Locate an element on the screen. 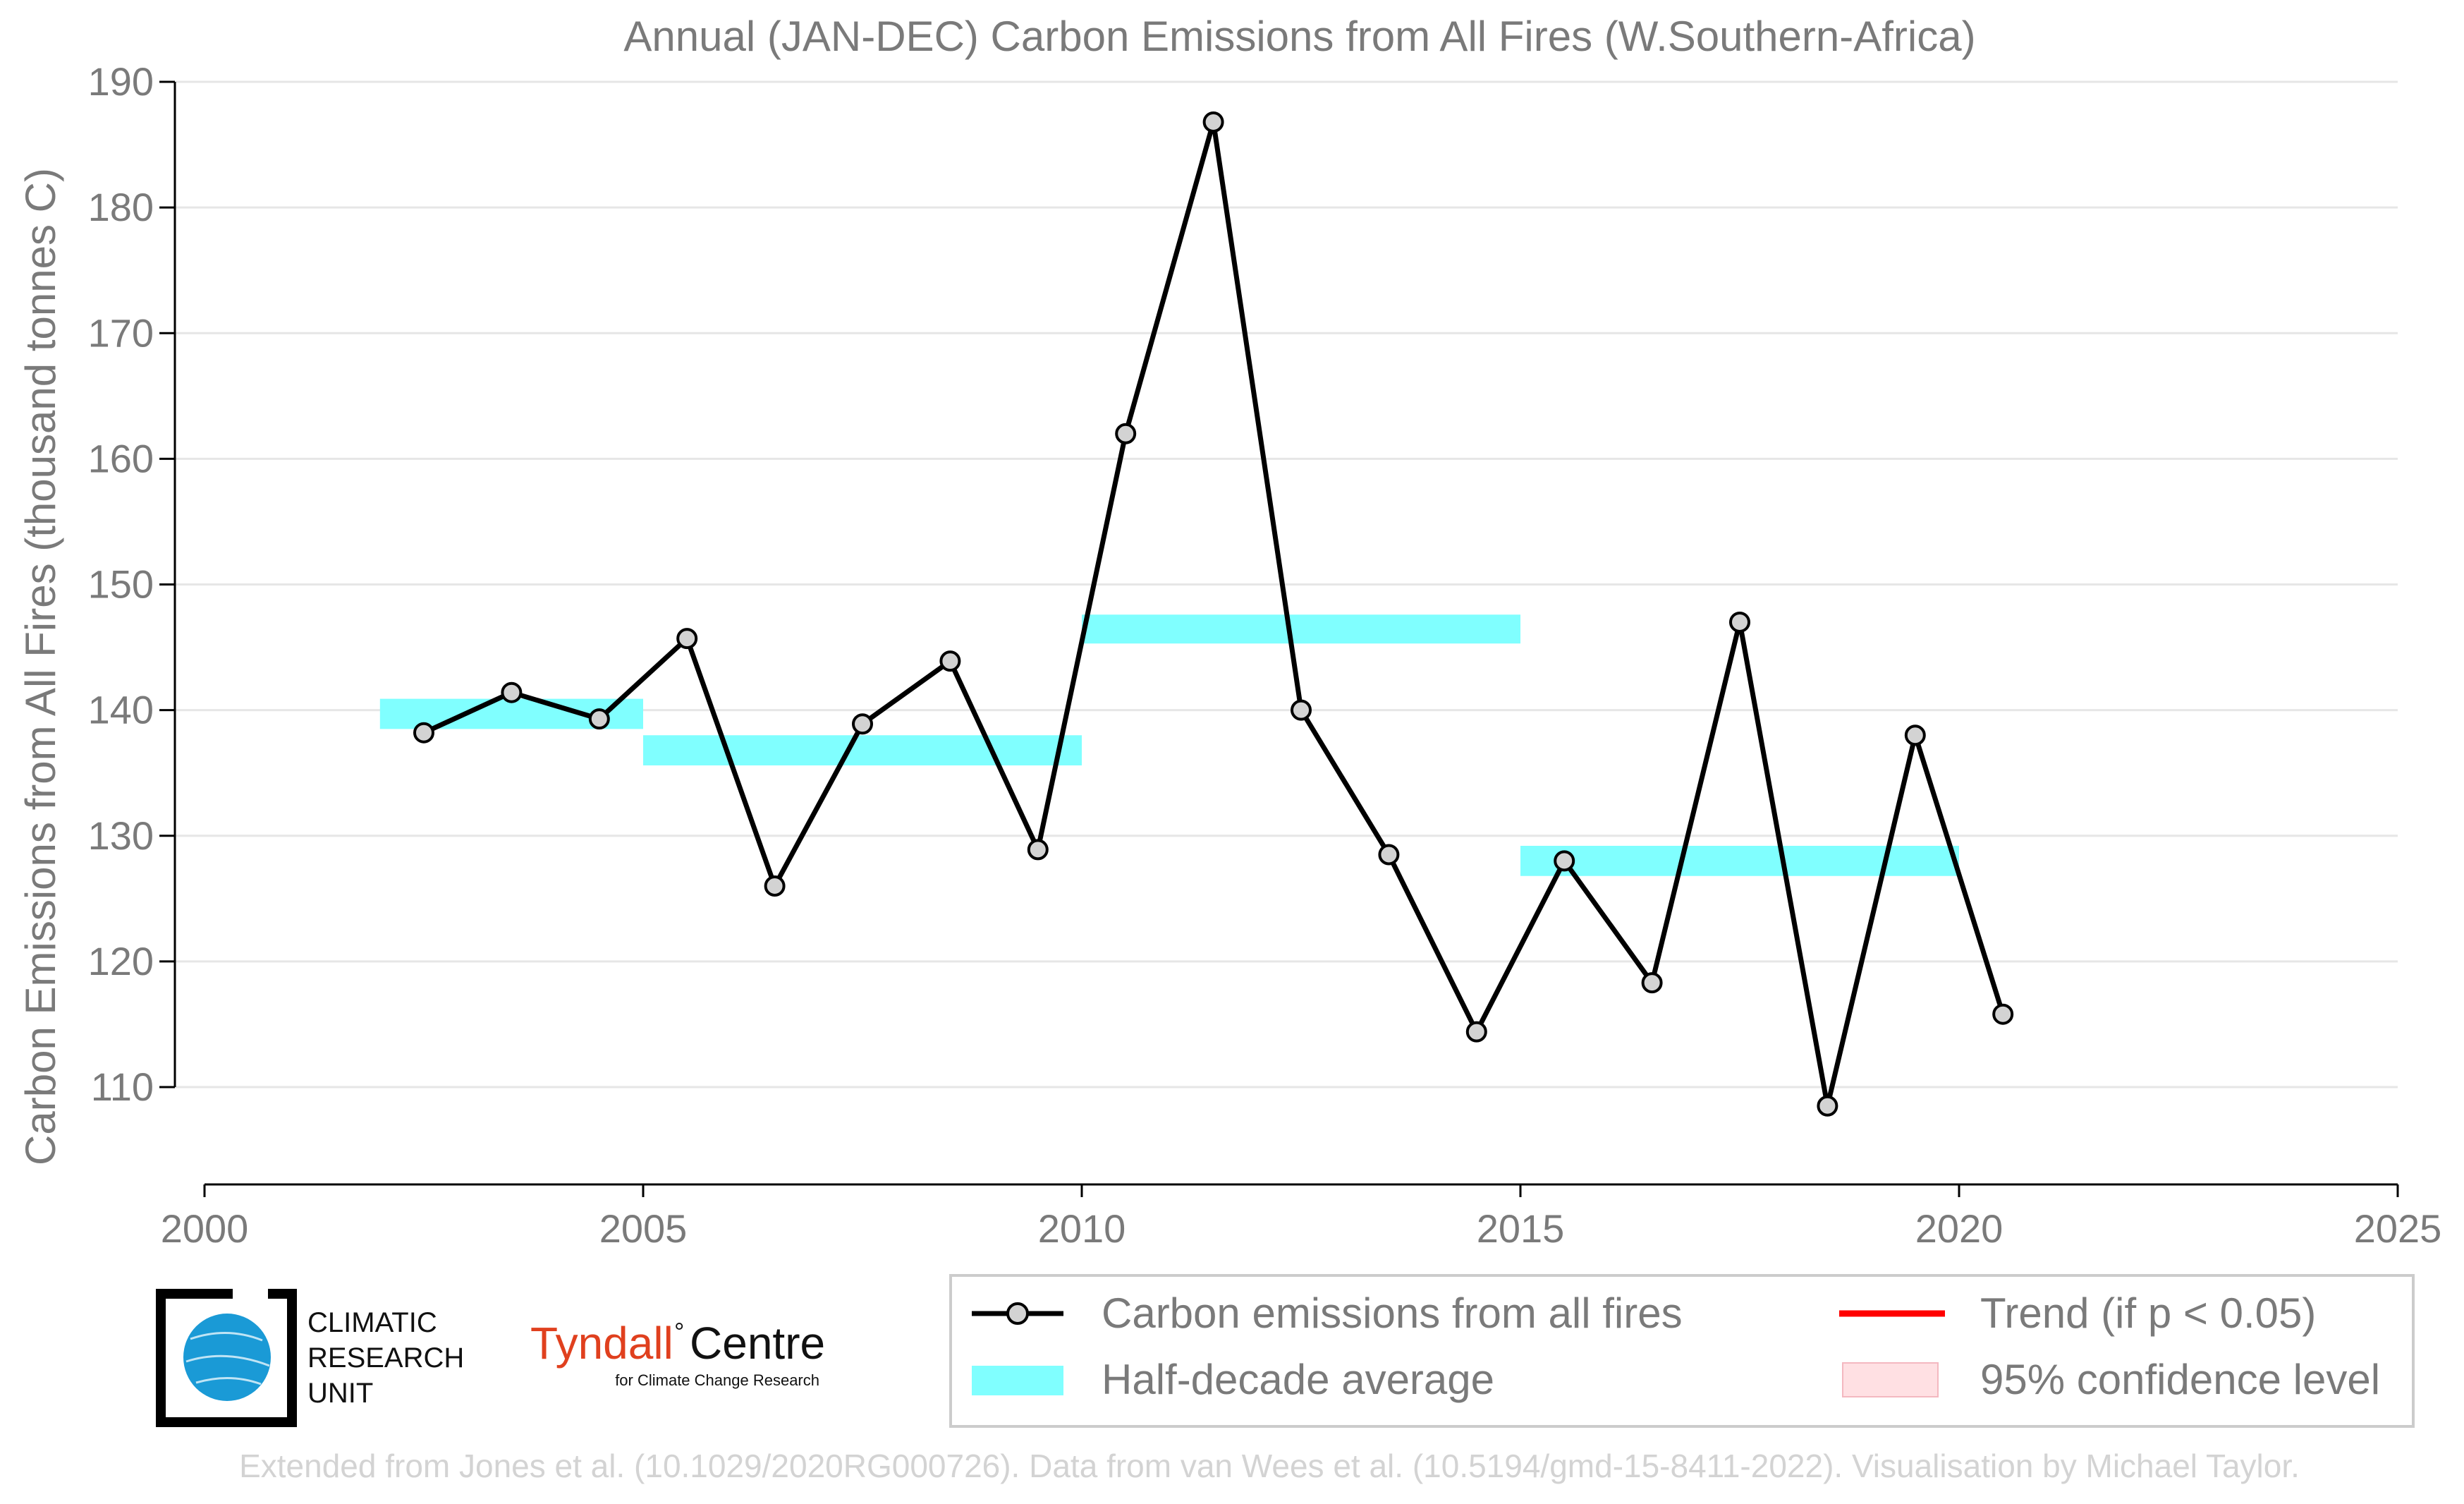  tyndall-subtitle: for Climate Change Research is located at coordinates (717, 1380).